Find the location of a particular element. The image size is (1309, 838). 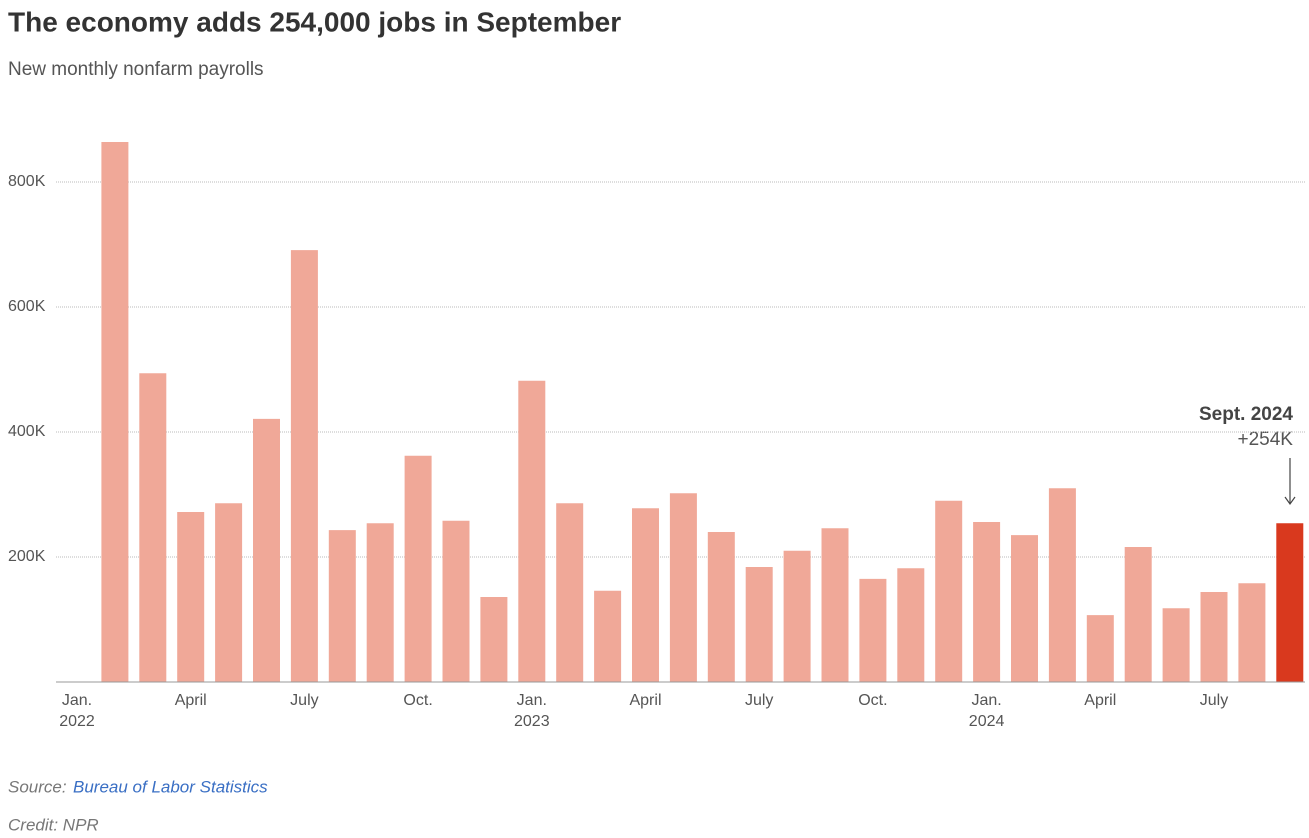

annotation-title: Sept. 2024 is located at coordinates (1246, 414).